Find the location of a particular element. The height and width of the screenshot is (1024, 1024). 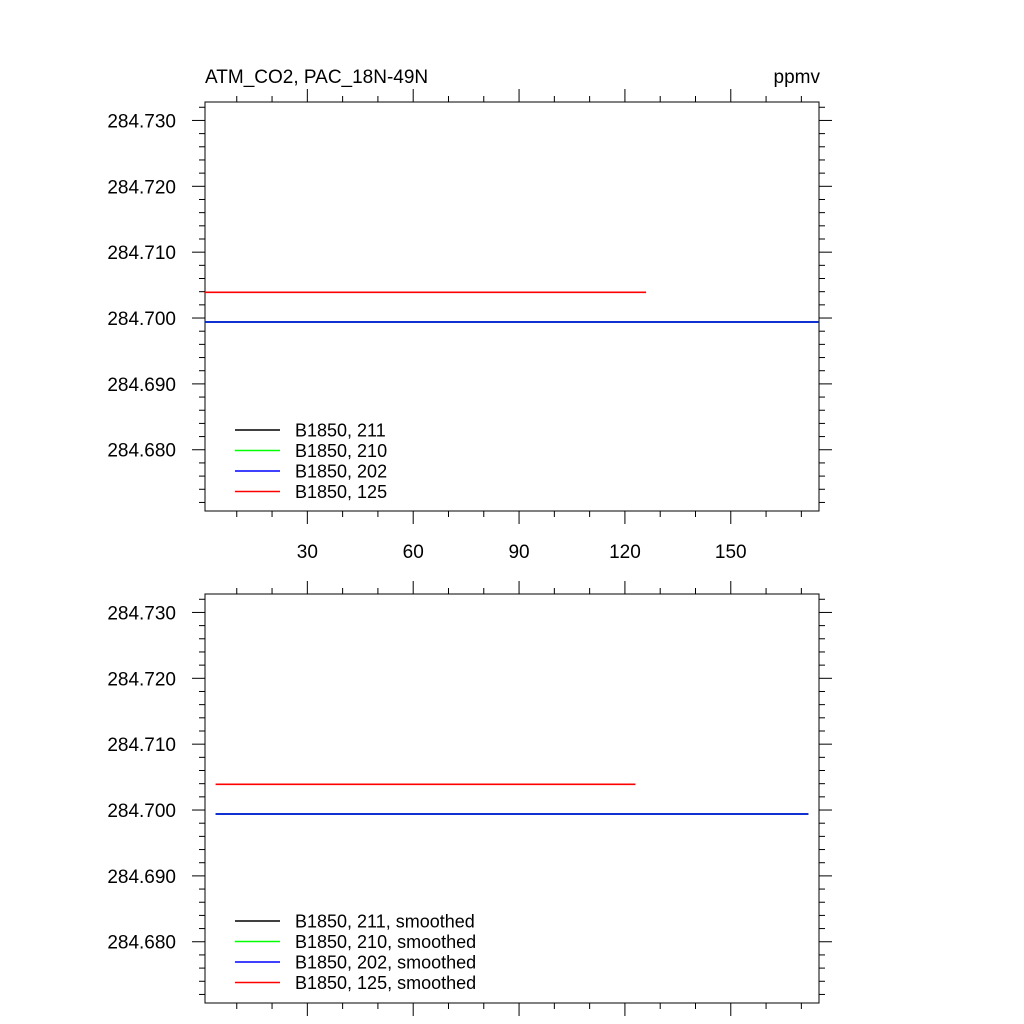

x-tick-label: 120 is located at coordinates (625, 552).